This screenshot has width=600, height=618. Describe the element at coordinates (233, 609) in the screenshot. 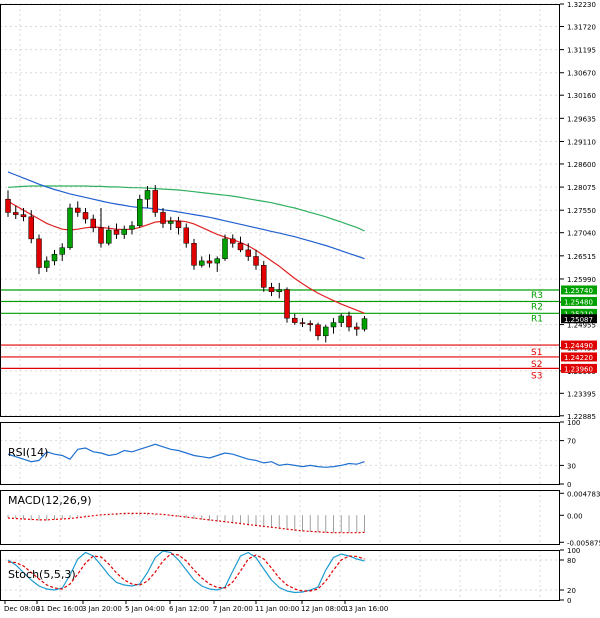

I see `x-tick-label: 7 Jan 20:00` at that location.